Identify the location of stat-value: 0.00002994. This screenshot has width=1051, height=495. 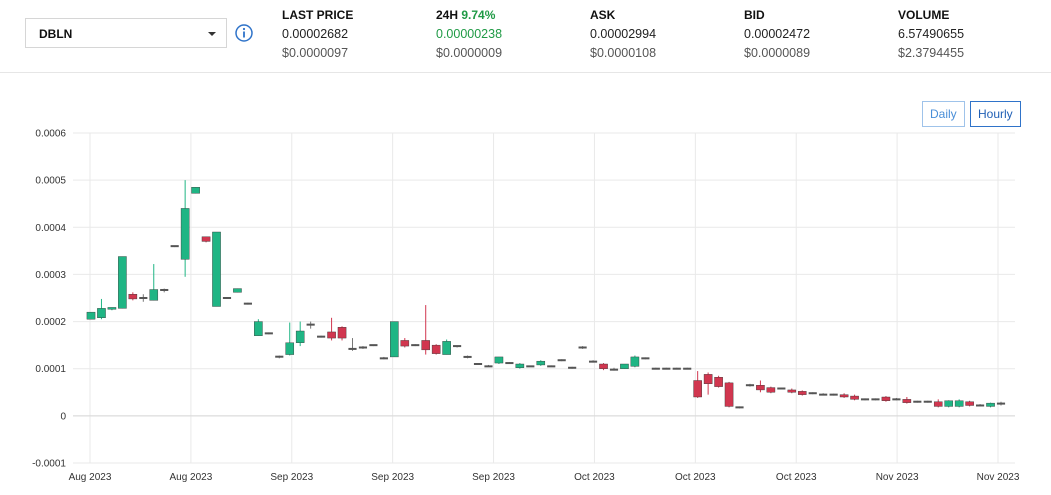
(623, 34).